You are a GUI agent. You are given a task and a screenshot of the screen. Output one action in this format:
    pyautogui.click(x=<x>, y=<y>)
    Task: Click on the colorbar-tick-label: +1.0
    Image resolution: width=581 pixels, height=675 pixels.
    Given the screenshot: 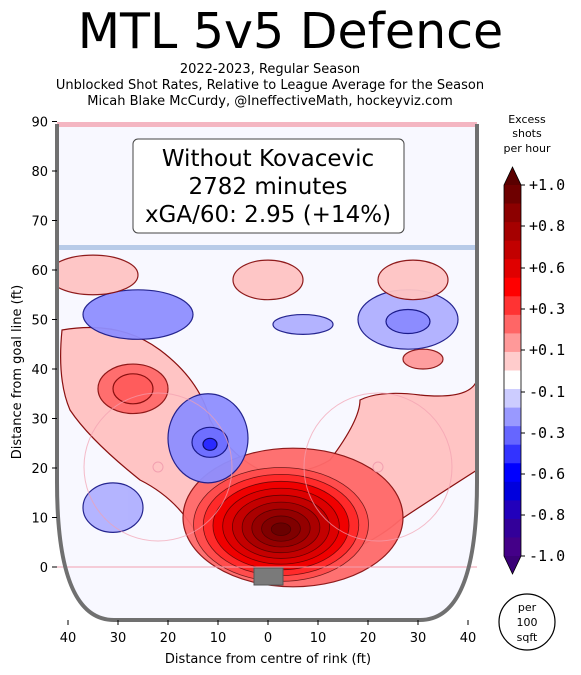 What is the action you would take?
    pyautogui.click(x=547, y=185)
    